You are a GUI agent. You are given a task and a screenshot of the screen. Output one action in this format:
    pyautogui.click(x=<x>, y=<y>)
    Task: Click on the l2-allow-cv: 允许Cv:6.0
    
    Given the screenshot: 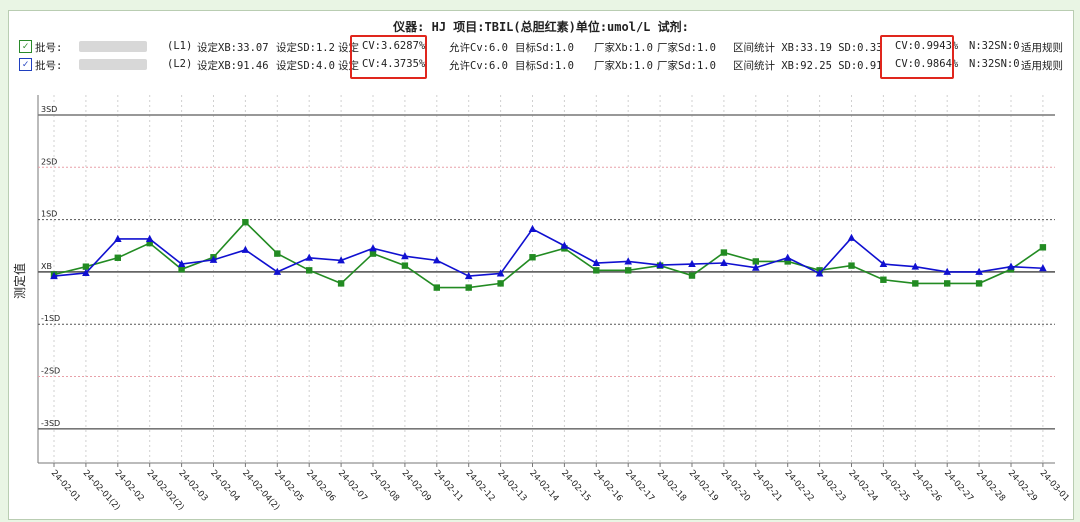 What is the action you would take?
    pyautogui.click(x=478, y=66)
    